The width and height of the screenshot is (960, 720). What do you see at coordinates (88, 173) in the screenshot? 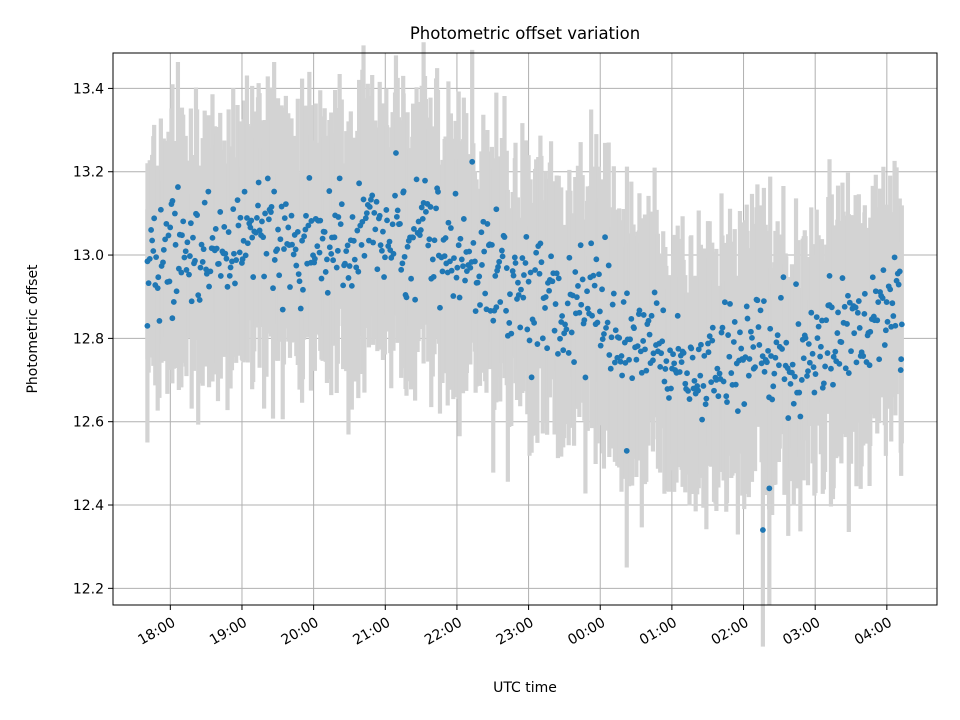
I see `y-tick-label-5: 13.2` at bounding box center [88, 173].